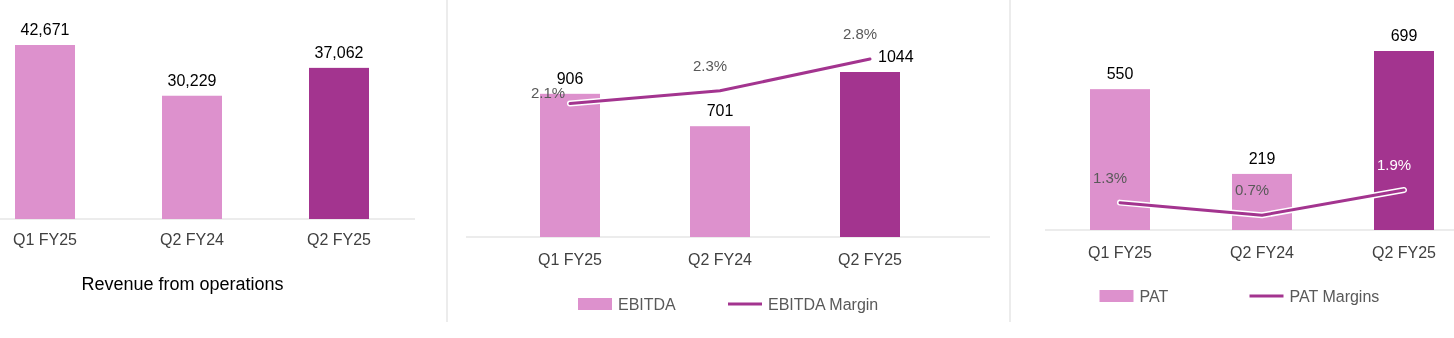 This screenshot has height=338, width=1454. Describe the element at coordinates (1334, 296) in the screenshot. I see `legend-label: PAT Margins` at that location.